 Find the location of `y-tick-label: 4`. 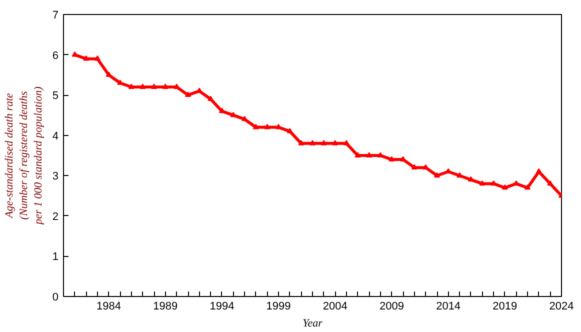

y-tick-label: 4 is located at coordinates (55, 136).